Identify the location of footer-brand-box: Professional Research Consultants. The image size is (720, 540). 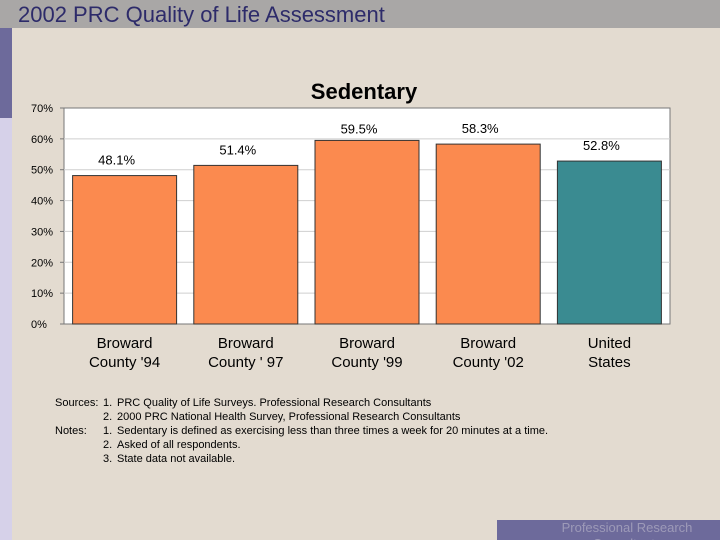
(608, 530).